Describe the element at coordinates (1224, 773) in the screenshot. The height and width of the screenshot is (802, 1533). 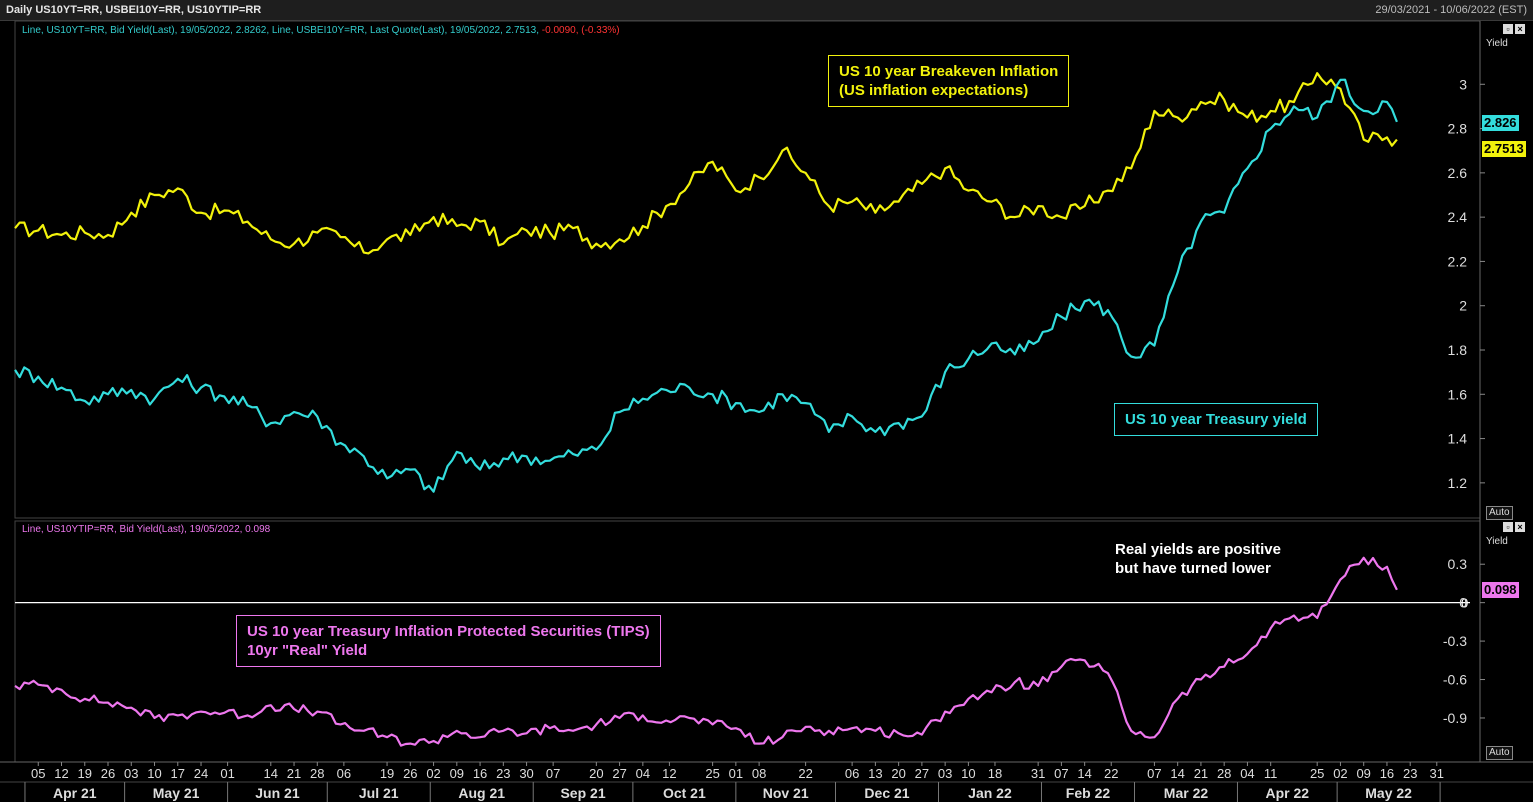
I see `x-tick-label: 28` at that location.